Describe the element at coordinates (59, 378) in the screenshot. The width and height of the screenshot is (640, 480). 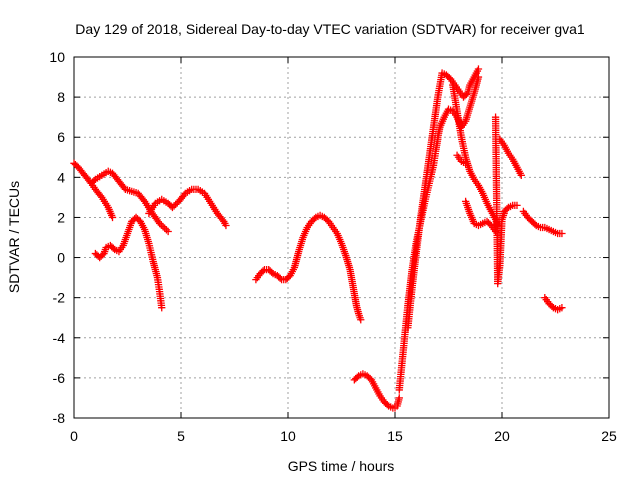
I see `y-tick-label: -6` at that location.